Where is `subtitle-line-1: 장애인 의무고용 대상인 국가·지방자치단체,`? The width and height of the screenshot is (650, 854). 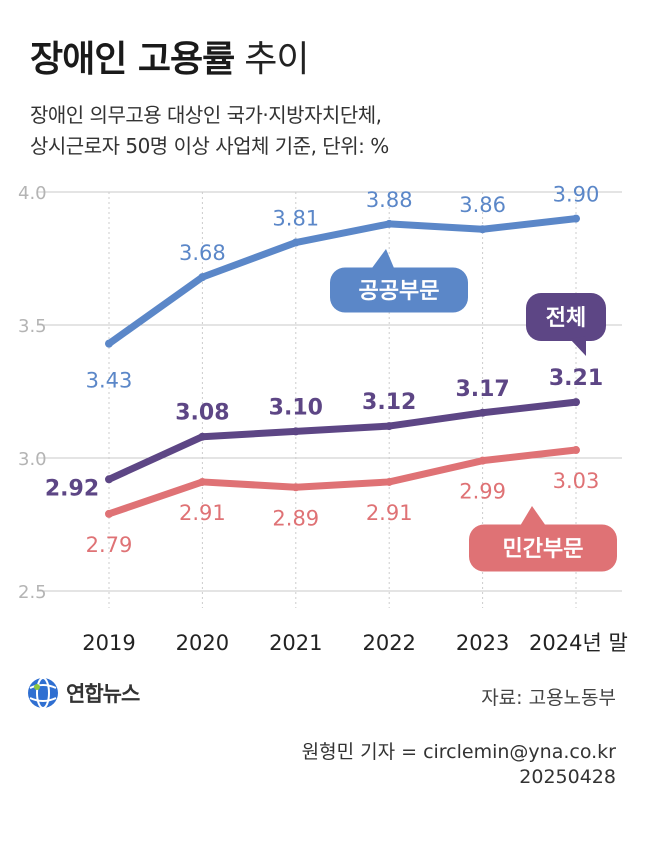 subtitle-line-1: 장애인 의무고용 대상인 국가·지방자치단체, is located at coordinates (206, 115).